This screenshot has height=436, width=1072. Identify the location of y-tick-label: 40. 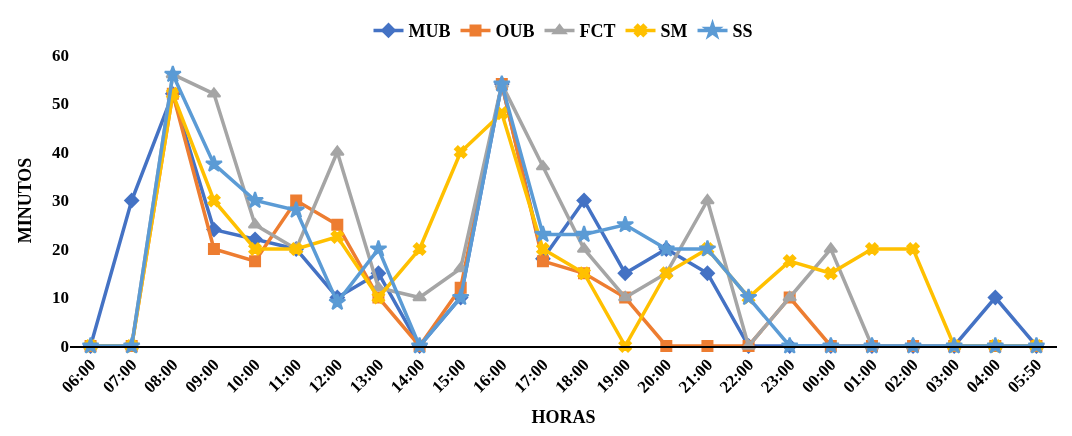
(60, 152).